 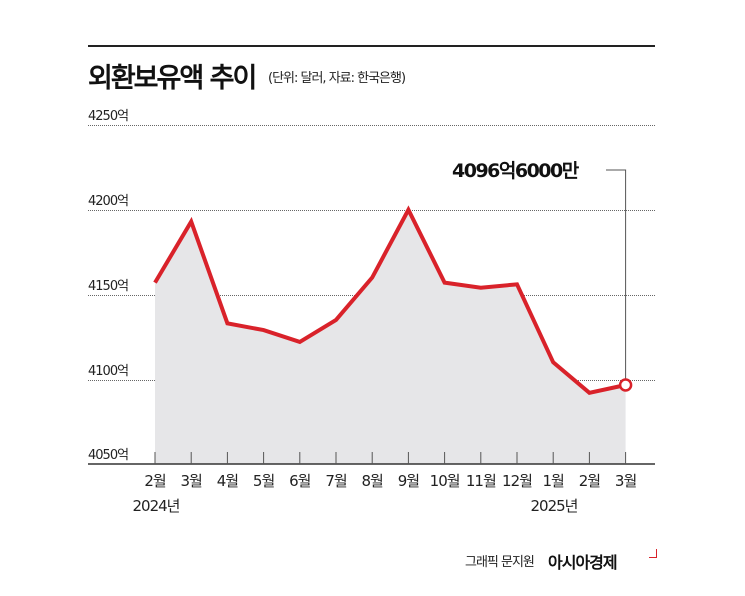 What do you see at coordinates (408, 481) in the screenshot?
I see `x-tick-label: 9월` at bounding box center [408, 481].